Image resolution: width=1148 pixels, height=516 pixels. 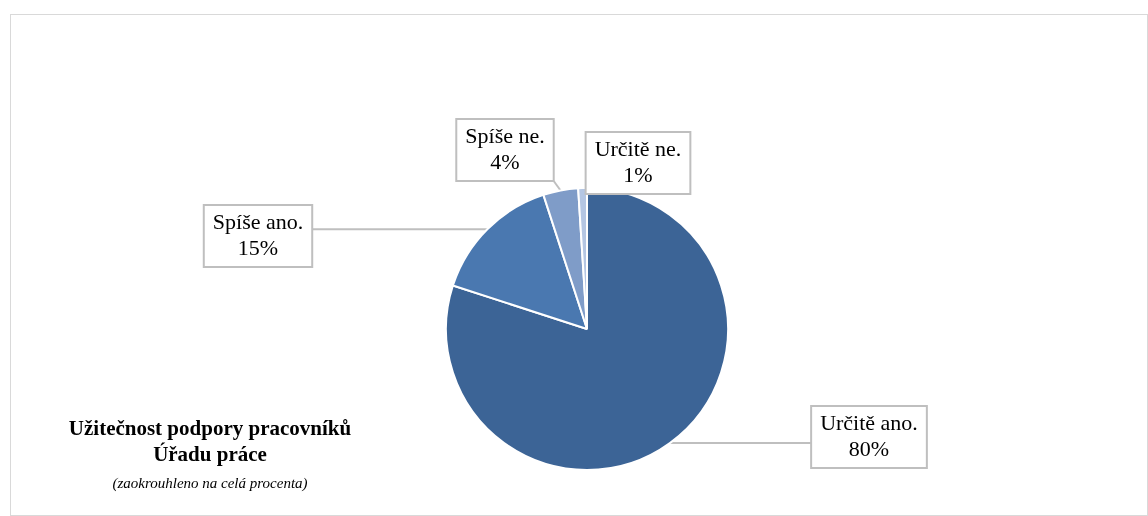 I want to click on data-label: 15%, so click(x=258, y=247).